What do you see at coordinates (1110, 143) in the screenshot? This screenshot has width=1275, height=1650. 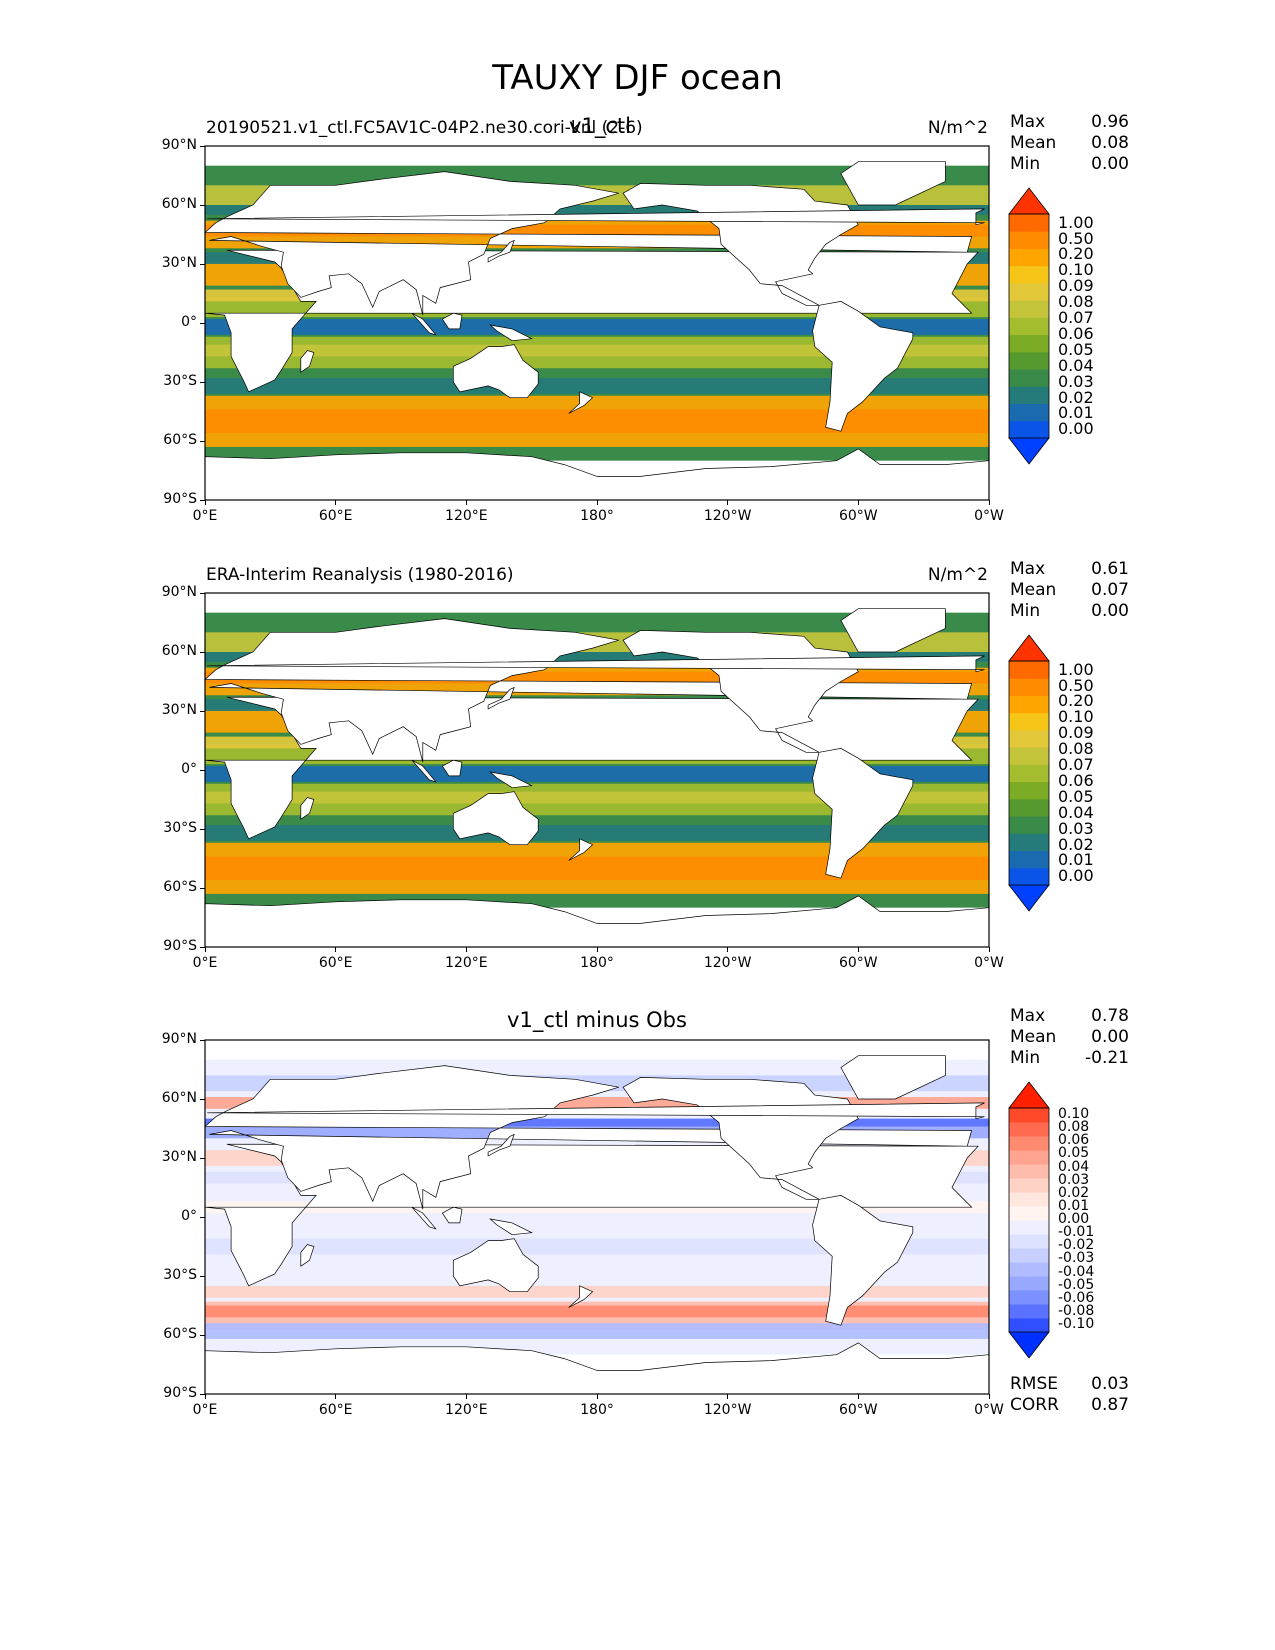 I see `panel1-mean-value: 0.08` at bounding box center [1110, 143].